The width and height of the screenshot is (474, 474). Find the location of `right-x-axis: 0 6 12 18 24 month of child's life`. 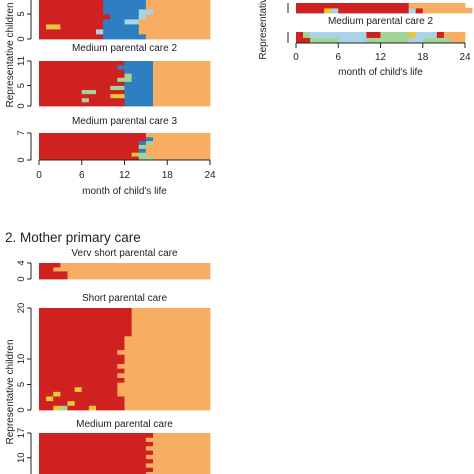

right-x-axis: 0 6 12 18 24 month of child's life is located at coordinates (382, 60).